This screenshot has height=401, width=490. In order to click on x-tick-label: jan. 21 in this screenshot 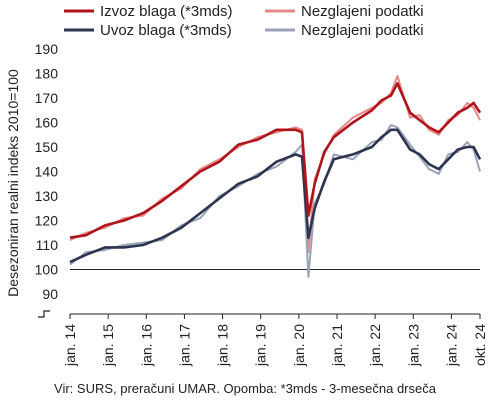, I will do `click(337, 345)`.